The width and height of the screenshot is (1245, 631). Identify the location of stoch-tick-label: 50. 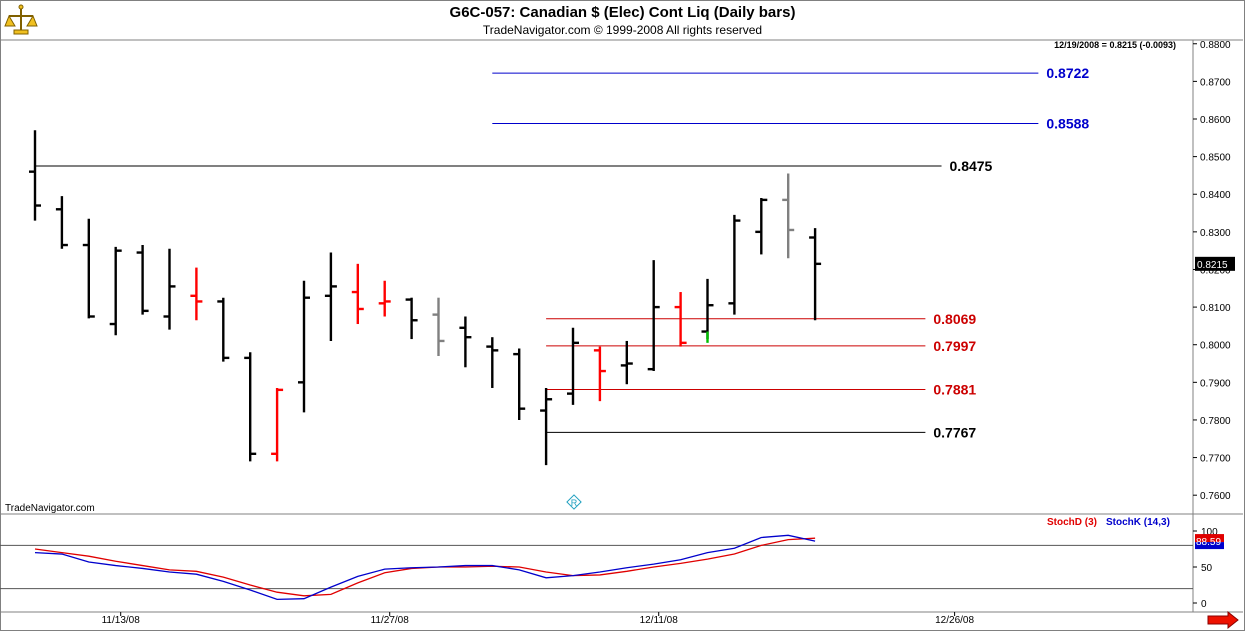
(1207, 568).